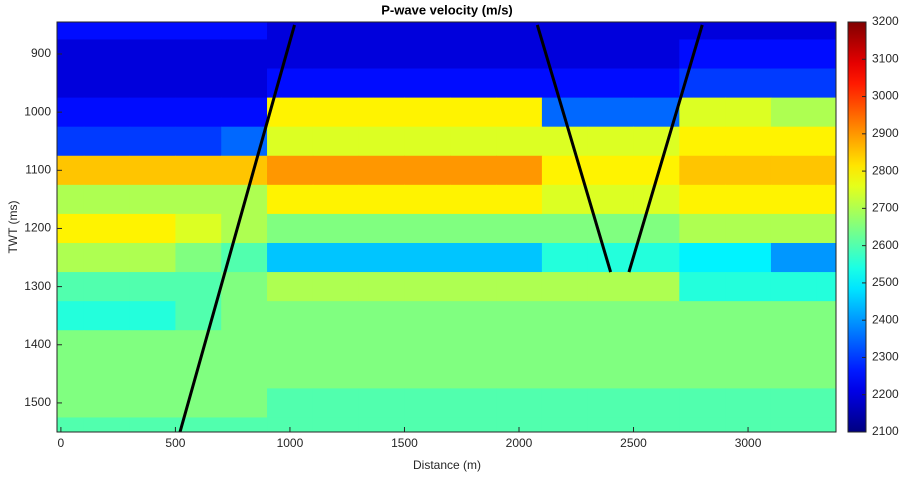 Image resolution: width=906 pixels, height=482 pixels. Describe the element at coordinates (519, 443) in the screenshot. I see `x-tick-label: 2000` at that location.